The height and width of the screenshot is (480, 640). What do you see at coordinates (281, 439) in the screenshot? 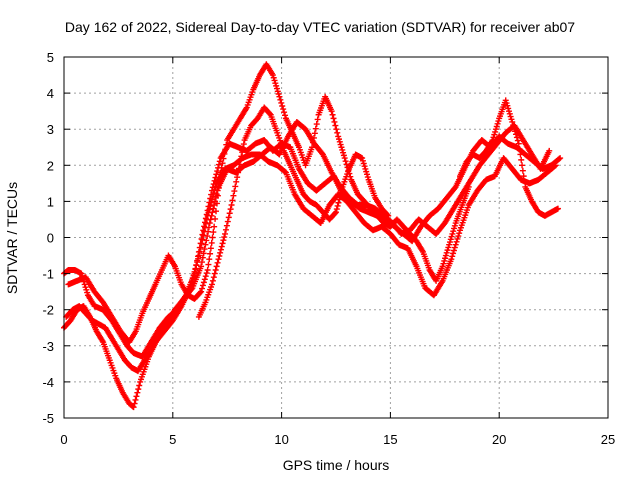
I see `x-tick-label: 10` at bounding box center [281, 439].